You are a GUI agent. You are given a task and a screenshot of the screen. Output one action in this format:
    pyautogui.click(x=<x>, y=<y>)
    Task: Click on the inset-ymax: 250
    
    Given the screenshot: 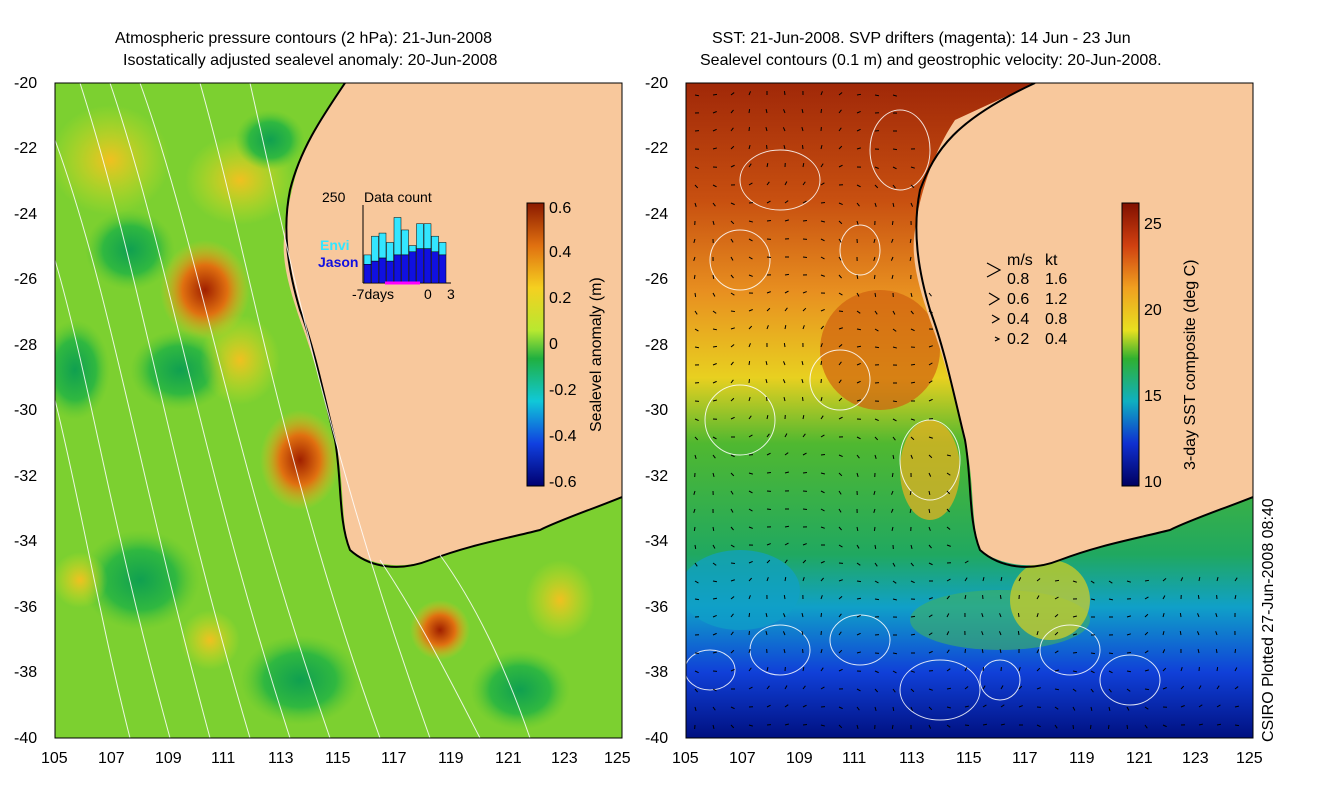 What is the action you would take?
    pyautogui.click(x=334, y=197)
    